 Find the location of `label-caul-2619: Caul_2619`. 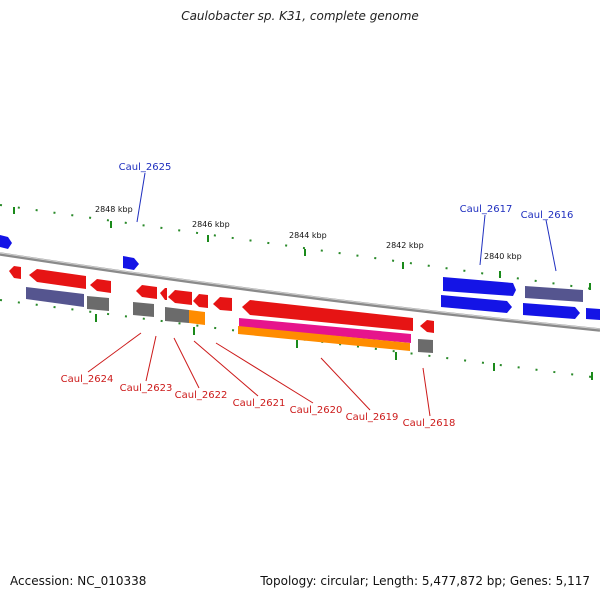

label-caul-2619: Caul_2619 is located at coordinates (372, 417).